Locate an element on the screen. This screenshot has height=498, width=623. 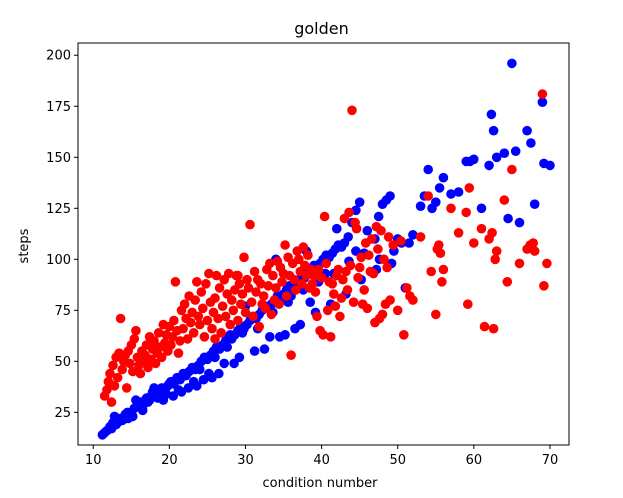
x-tick-label: 20 is located at coordinates (169, 460).